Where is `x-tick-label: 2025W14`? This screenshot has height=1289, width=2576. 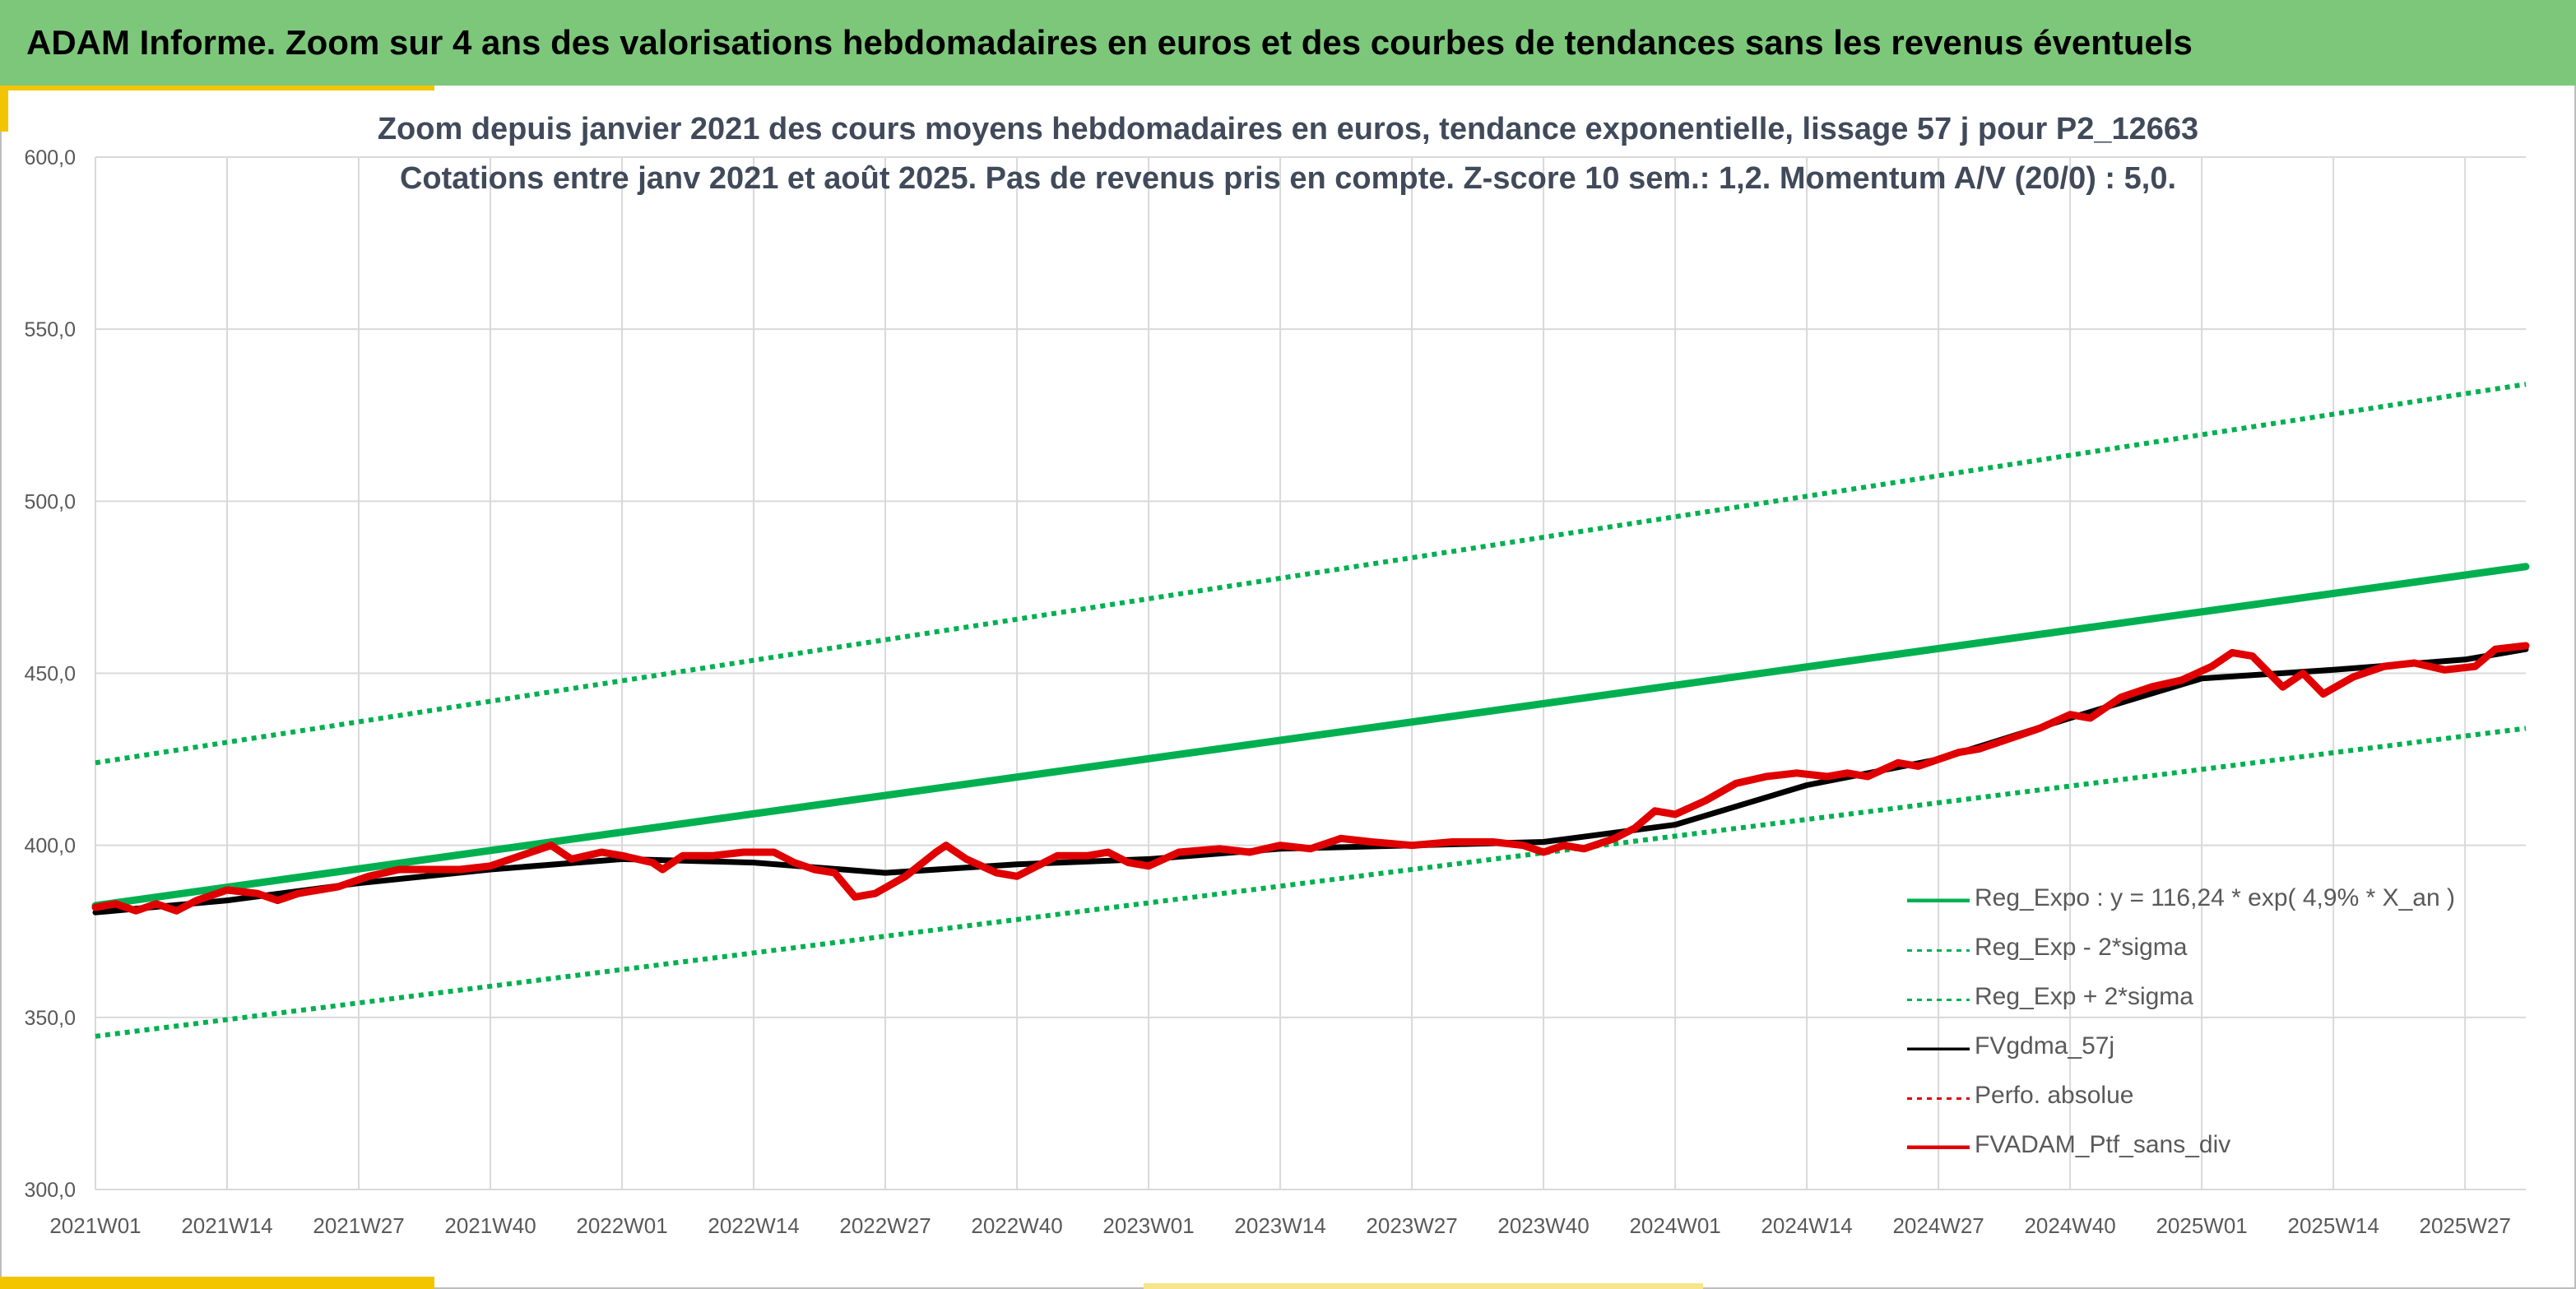
x-tick-label: 2025W14 is located at coordinates (2333, 1225).